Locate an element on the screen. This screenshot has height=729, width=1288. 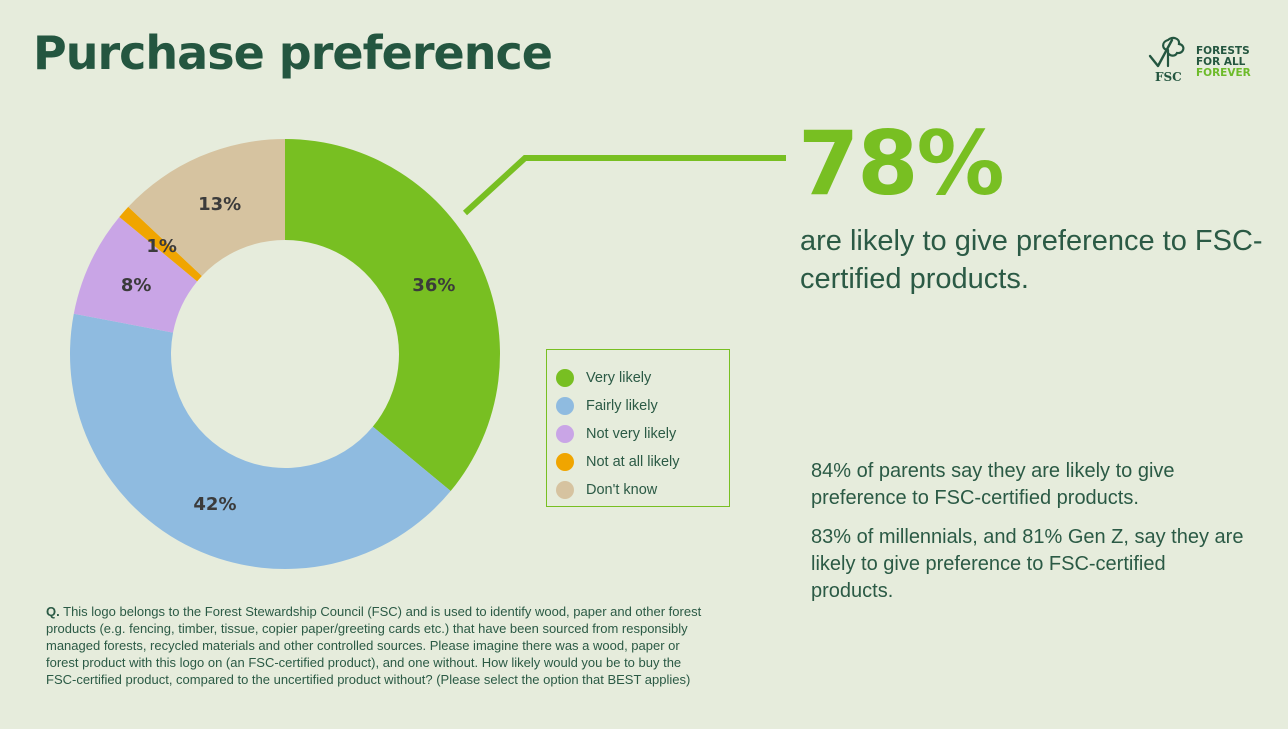
slice-label: 42% is located at coordinates (214, 504).